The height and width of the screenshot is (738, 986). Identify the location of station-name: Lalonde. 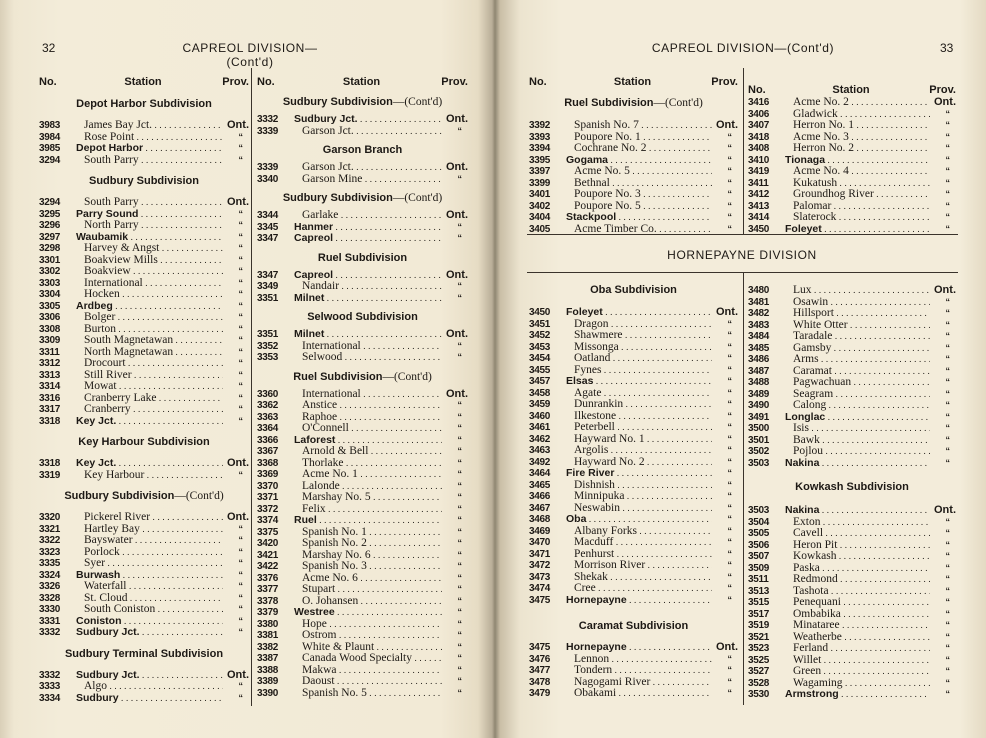
(365, 487).